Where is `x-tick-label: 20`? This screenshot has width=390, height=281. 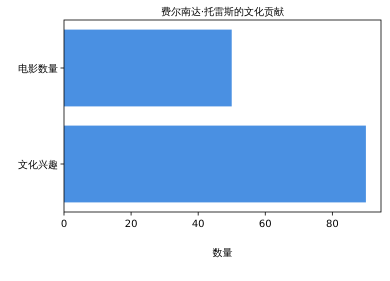 x-tick-label: 20 is located at coordinates (131, 224).